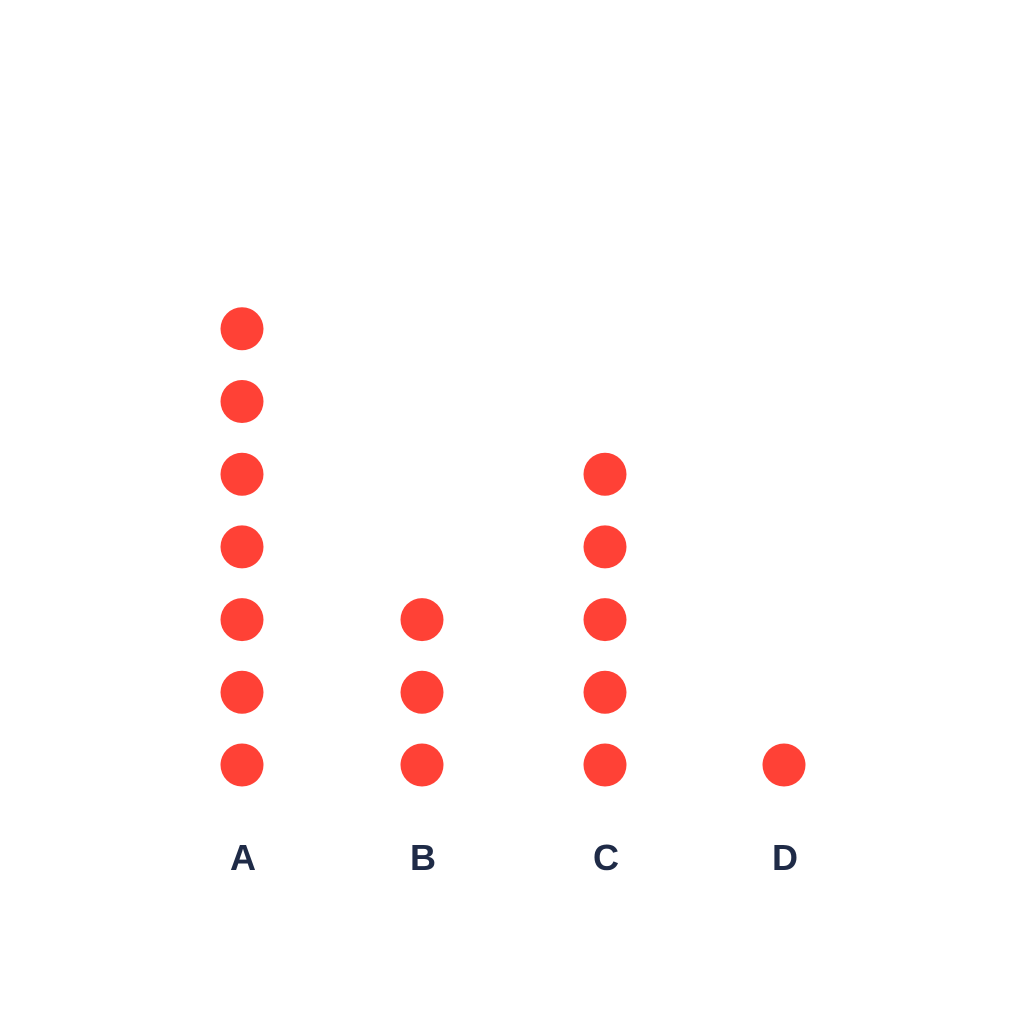 The height and width of the screenshot is (1020, 1020). Describe the element at coordinates (785, 857) in the screenshot. I see `category-label-d: D` at that location.